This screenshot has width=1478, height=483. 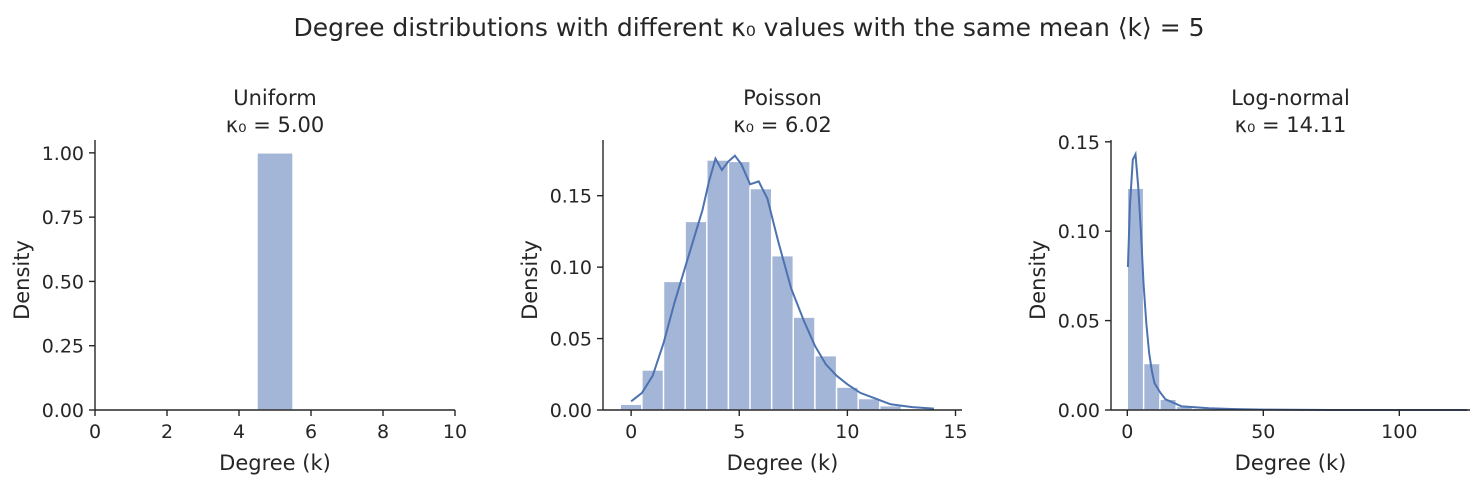 What do you see at coordinates (275, 125) in the screenshot?
I see `subplot-kappa-label: κ₀ = 5.00` at bounding box center [275, 125].